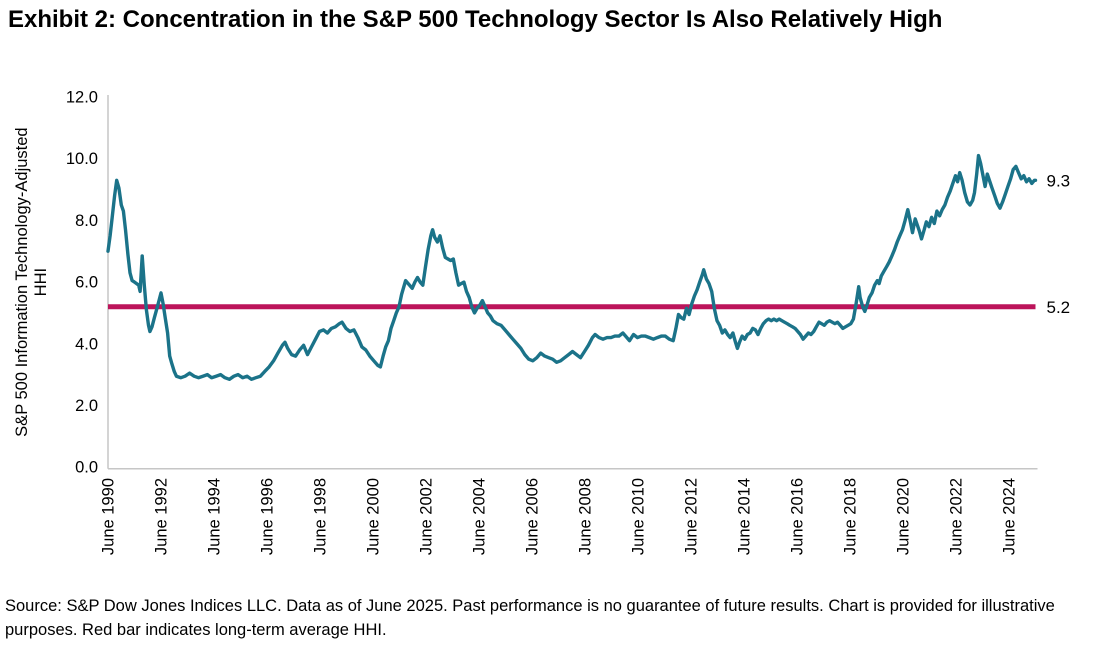 The height and width of the screenshot is (645, 1116). I want to click on x-tick-label: June 2016, so click(798, 516).